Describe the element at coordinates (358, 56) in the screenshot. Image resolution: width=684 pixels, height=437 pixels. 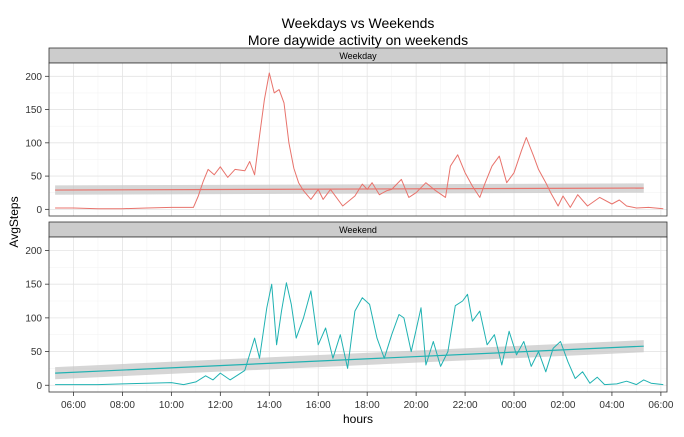
I see `facet-strip-label: Weekday` at that location.